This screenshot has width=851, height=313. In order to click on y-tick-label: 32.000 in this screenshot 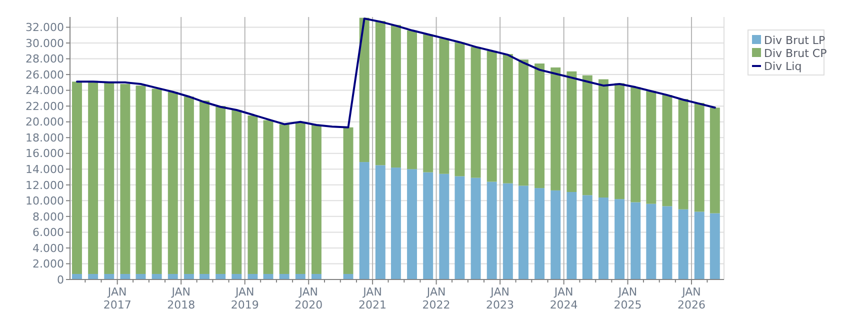, I will do `click(45, 27)`.